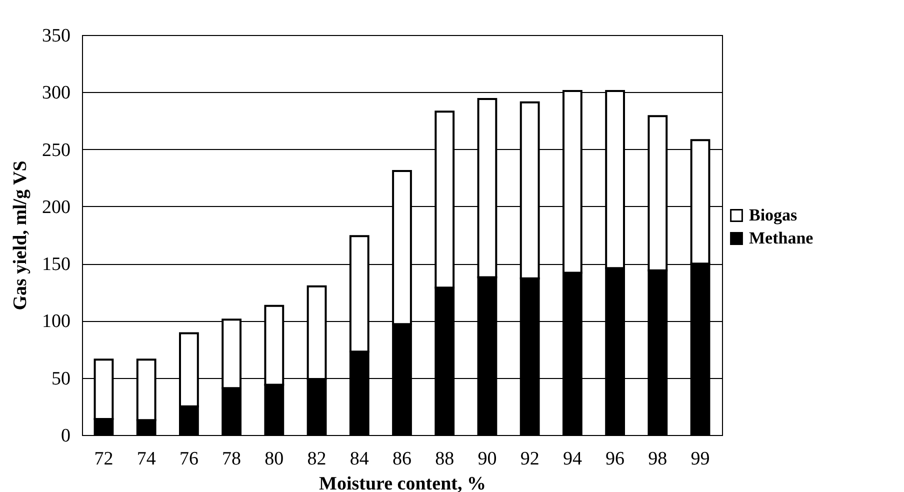 The image size is (904, 492). Describe the element at coordinates (572, 459) in the screenshot. I see `x-tick-label: 94` at that location.